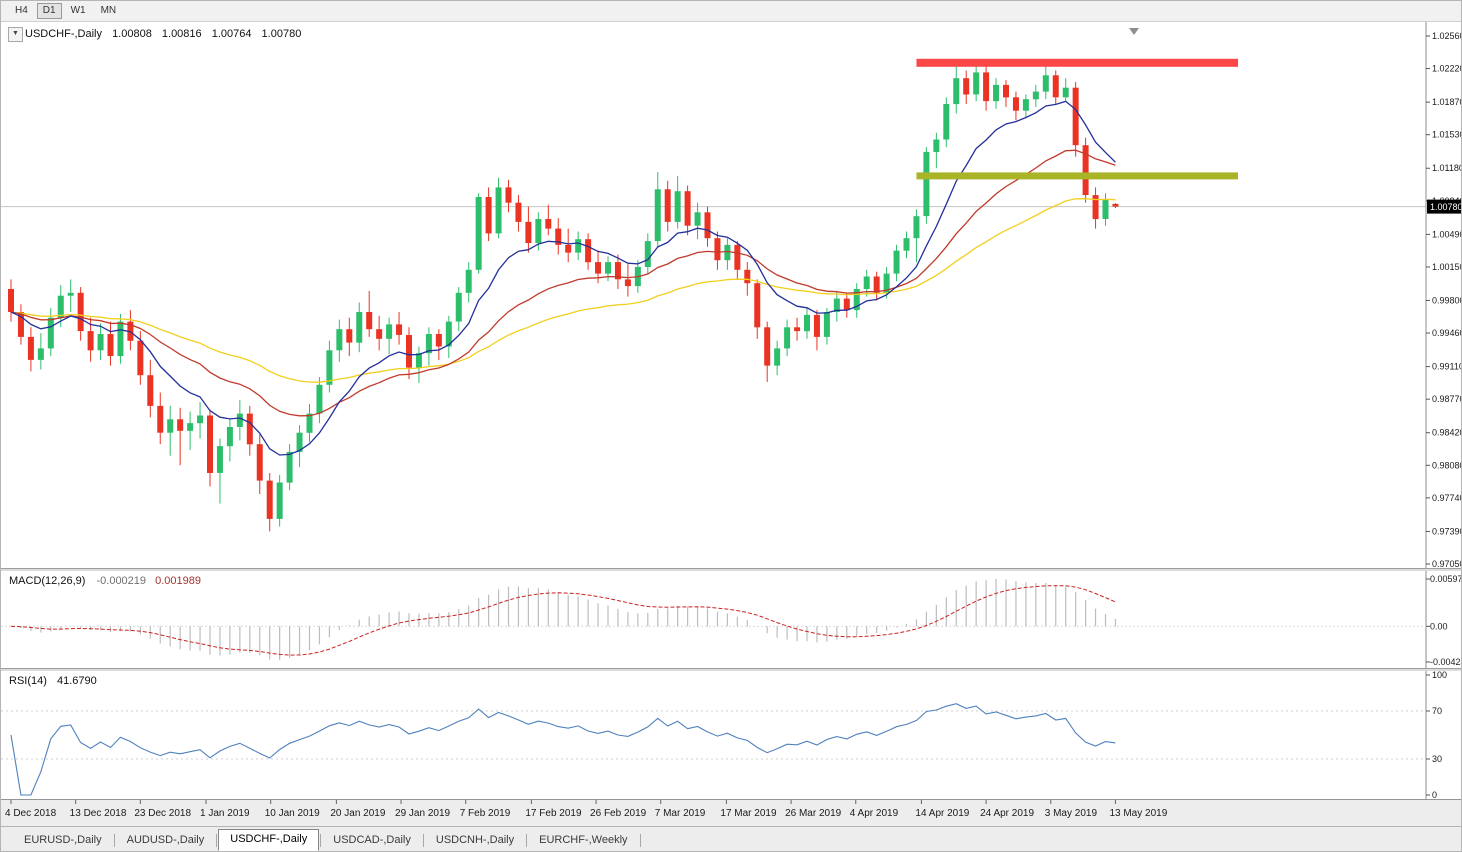  I want to click on time-axis-label: 4 Apr 2019, so click(874, 813).